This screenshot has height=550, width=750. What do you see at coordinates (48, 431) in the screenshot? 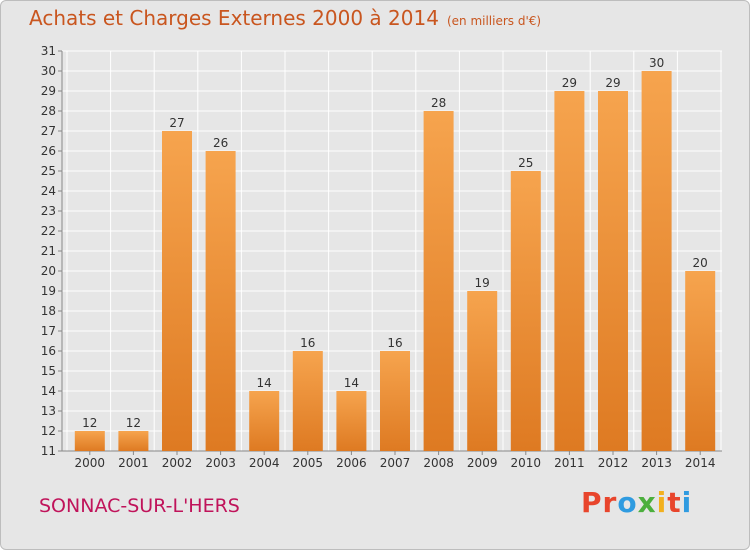
I see `y-tick-label: 12` at bounding box center [48, 431].